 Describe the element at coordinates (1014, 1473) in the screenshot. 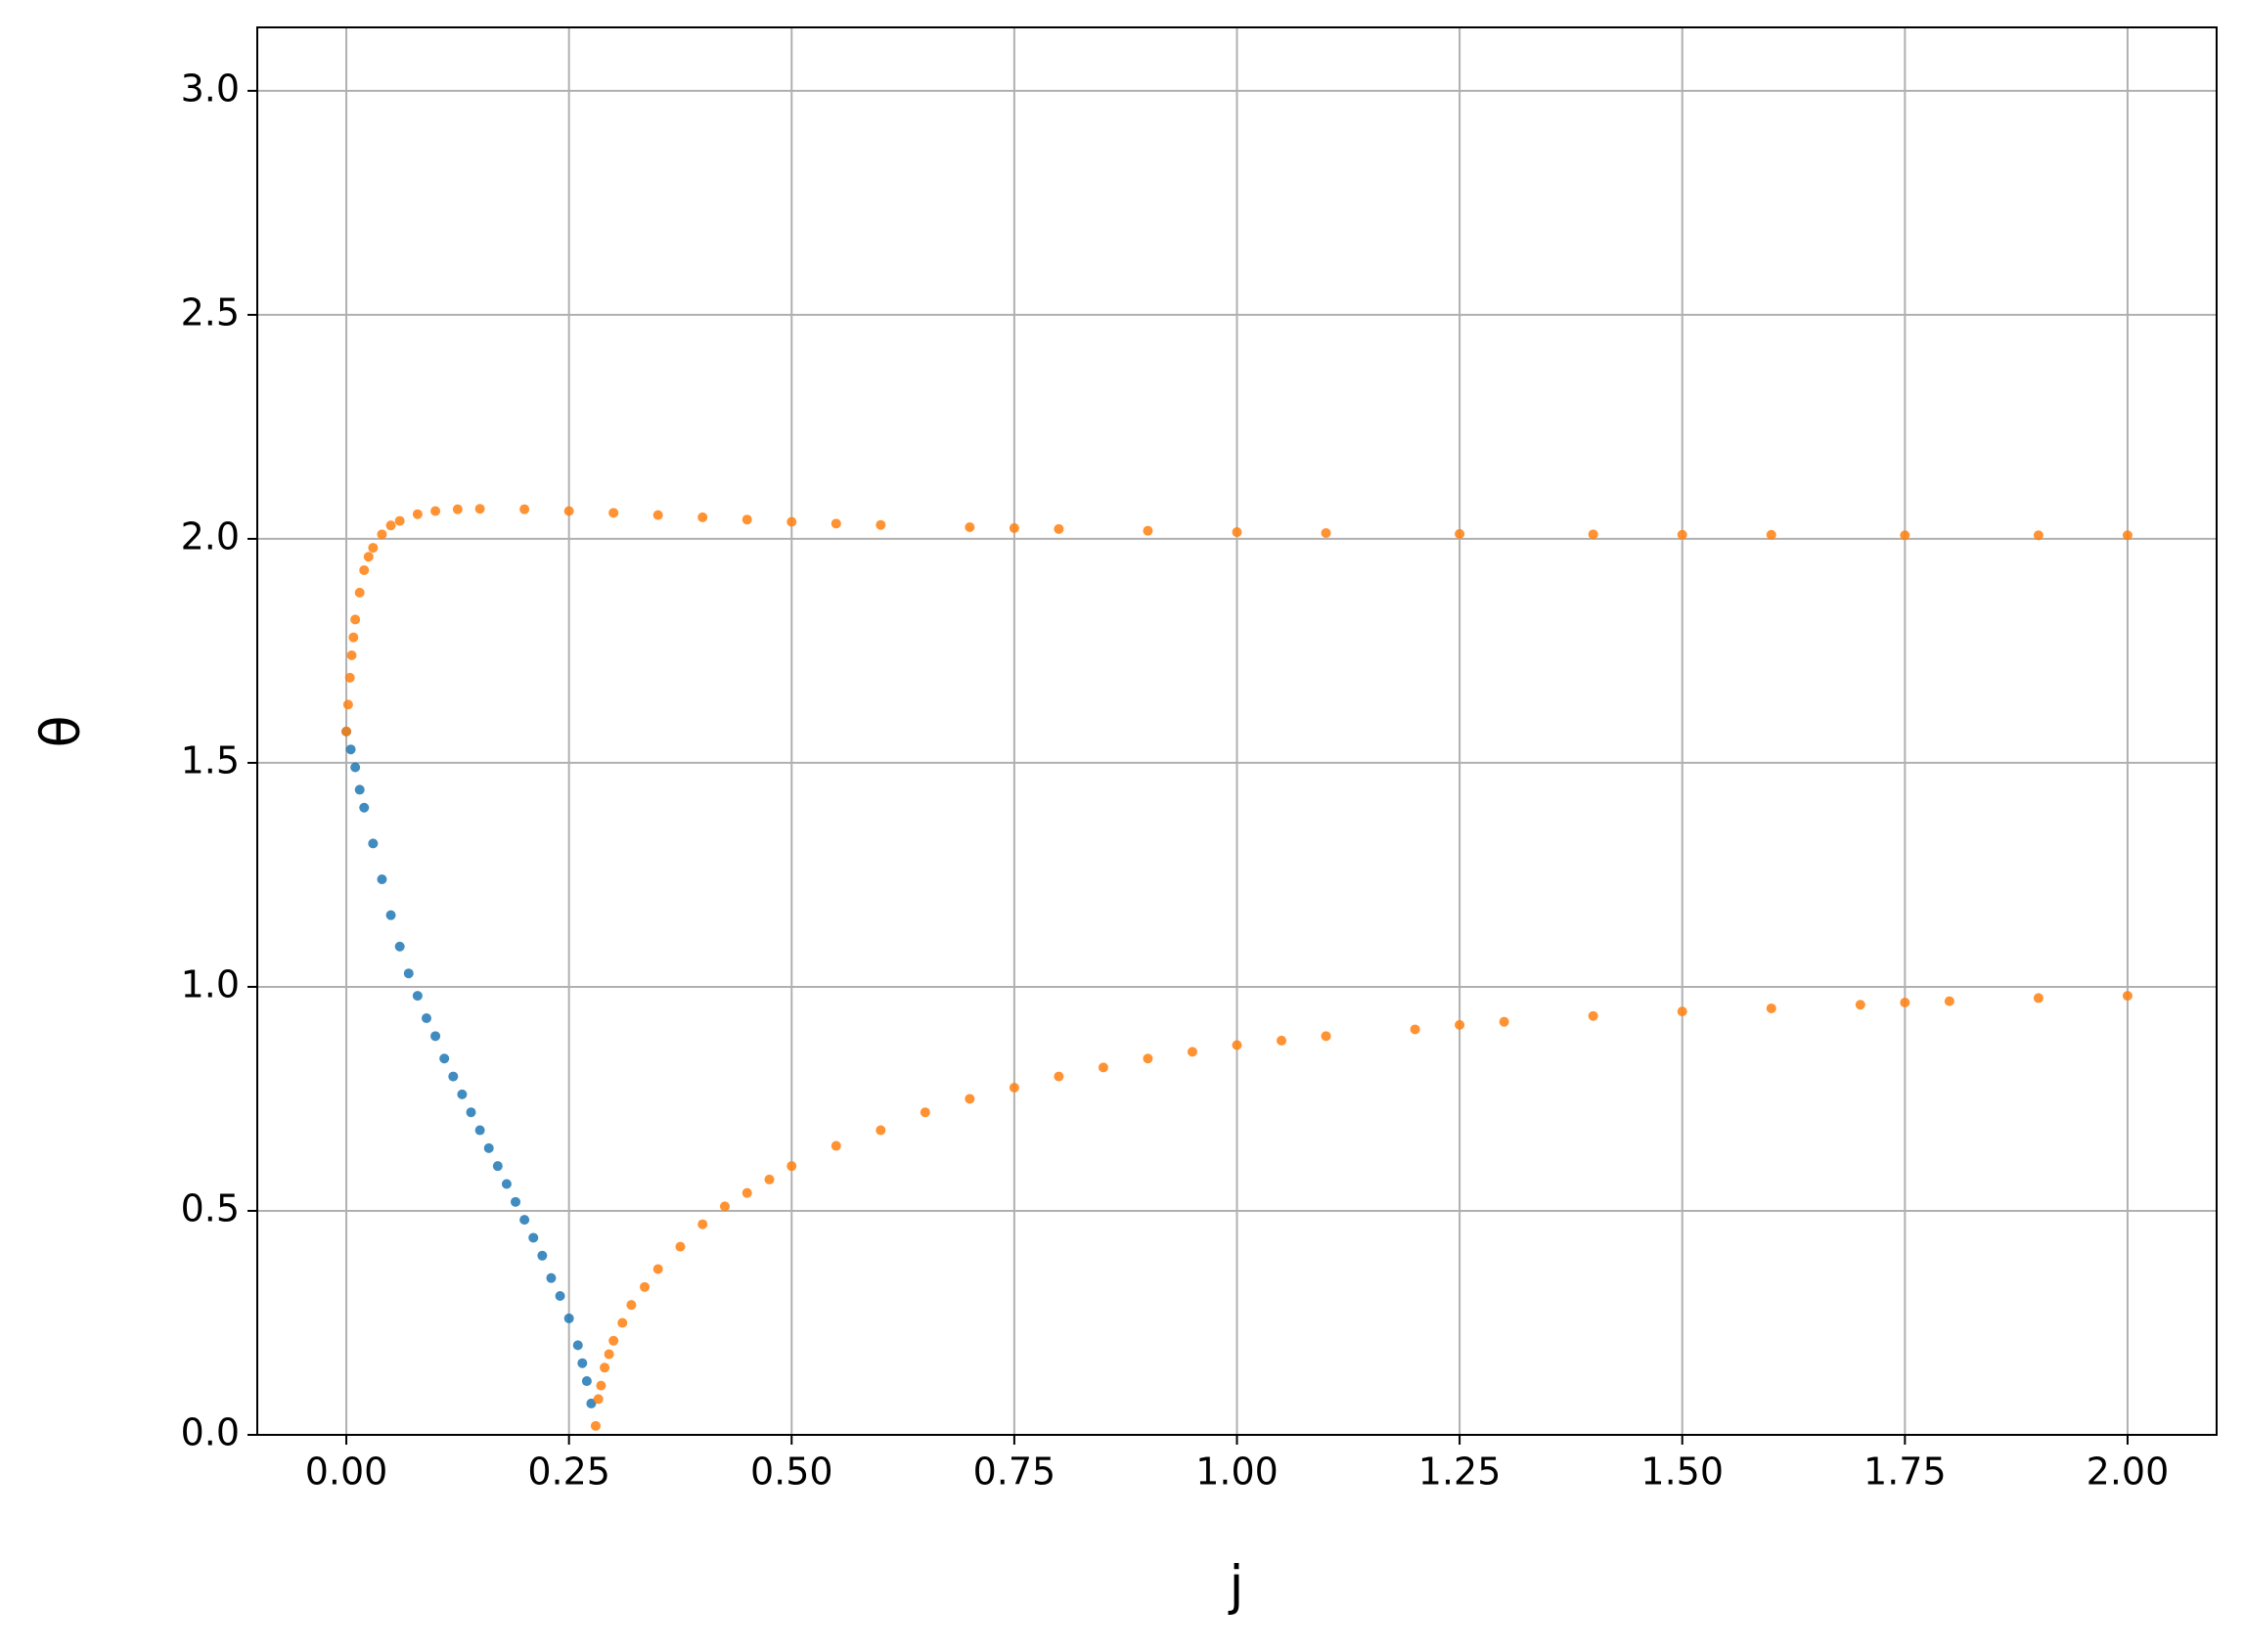

I see `x-tick-label: 0.75` at that location.